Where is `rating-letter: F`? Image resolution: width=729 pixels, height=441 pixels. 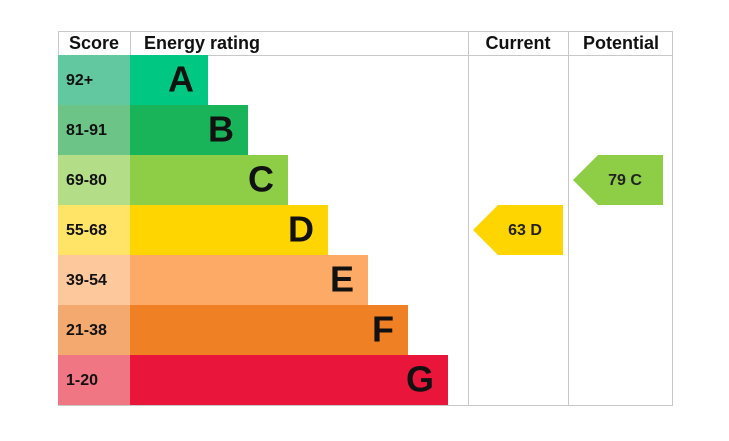
rating-letter: F is located at coordinates (383, 329).